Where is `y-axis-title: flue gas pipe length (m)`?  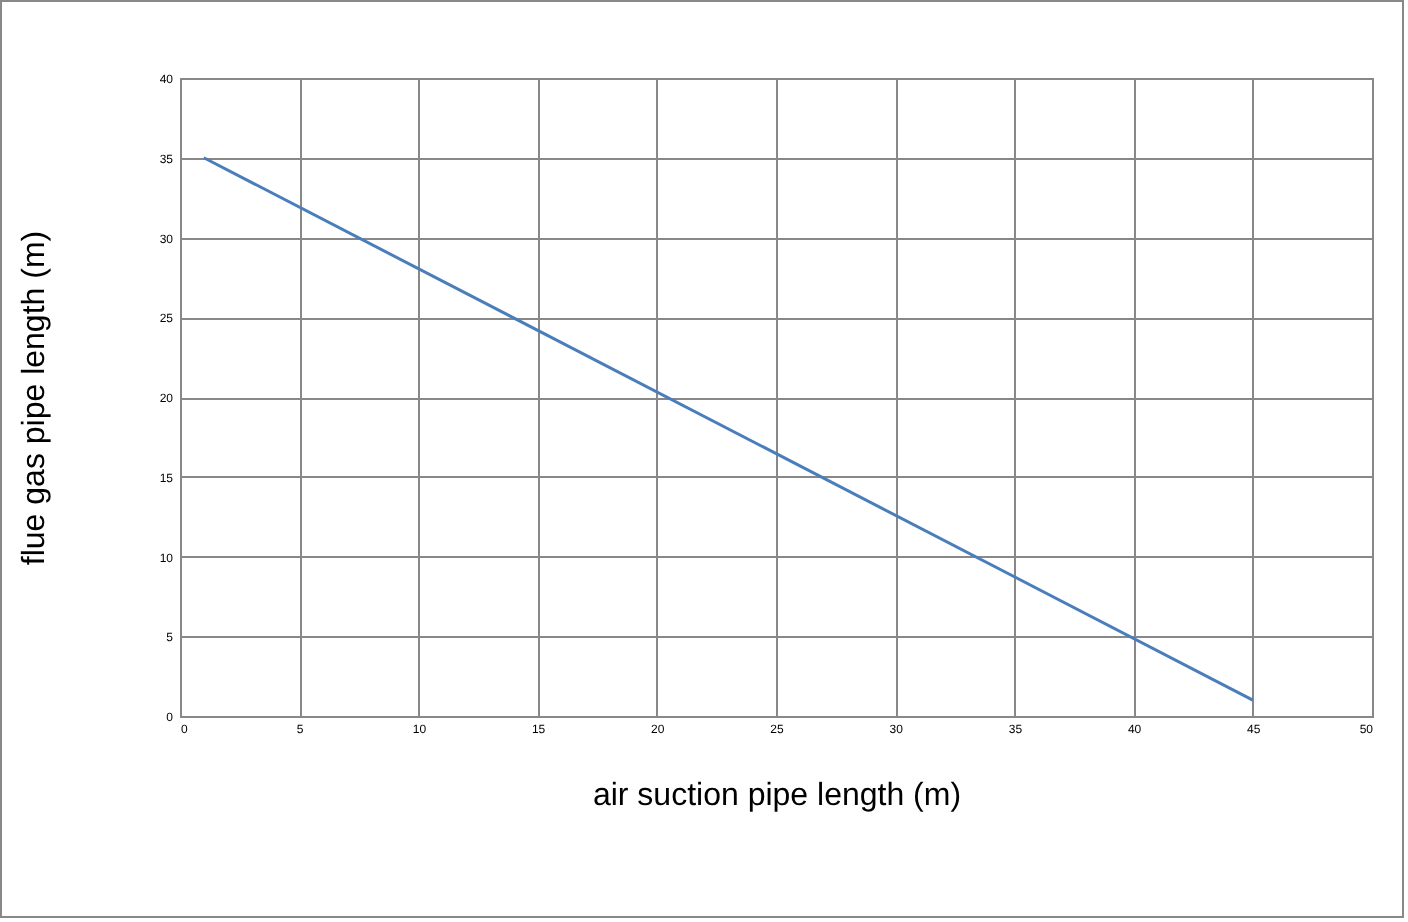
y-axis-title: flue gas pipe length (m) is located at coordinates (34, 398).